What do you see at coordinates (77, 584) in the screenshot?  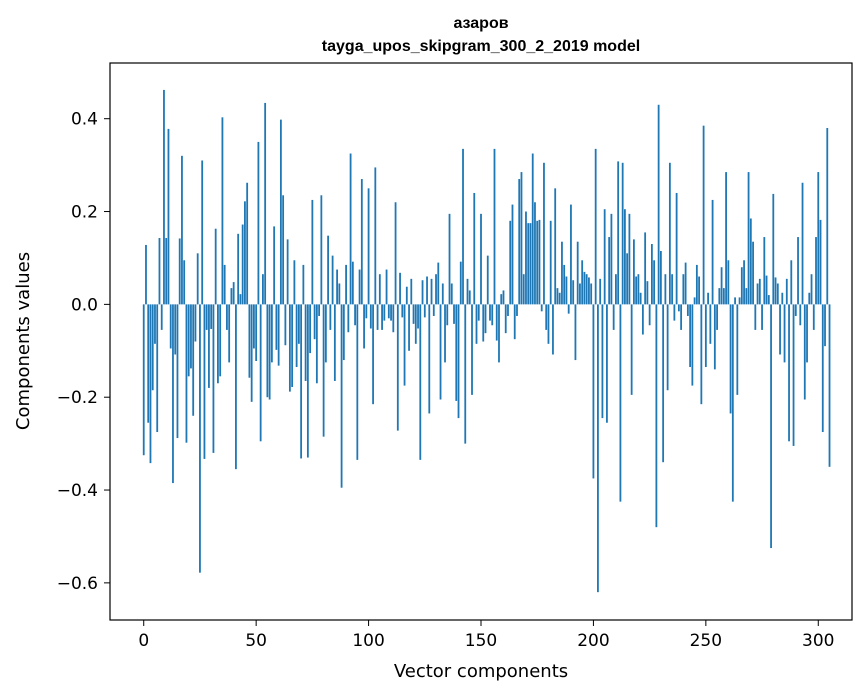 I see `y-tick-label-0: −0.6` at bounding box center [77, 584].